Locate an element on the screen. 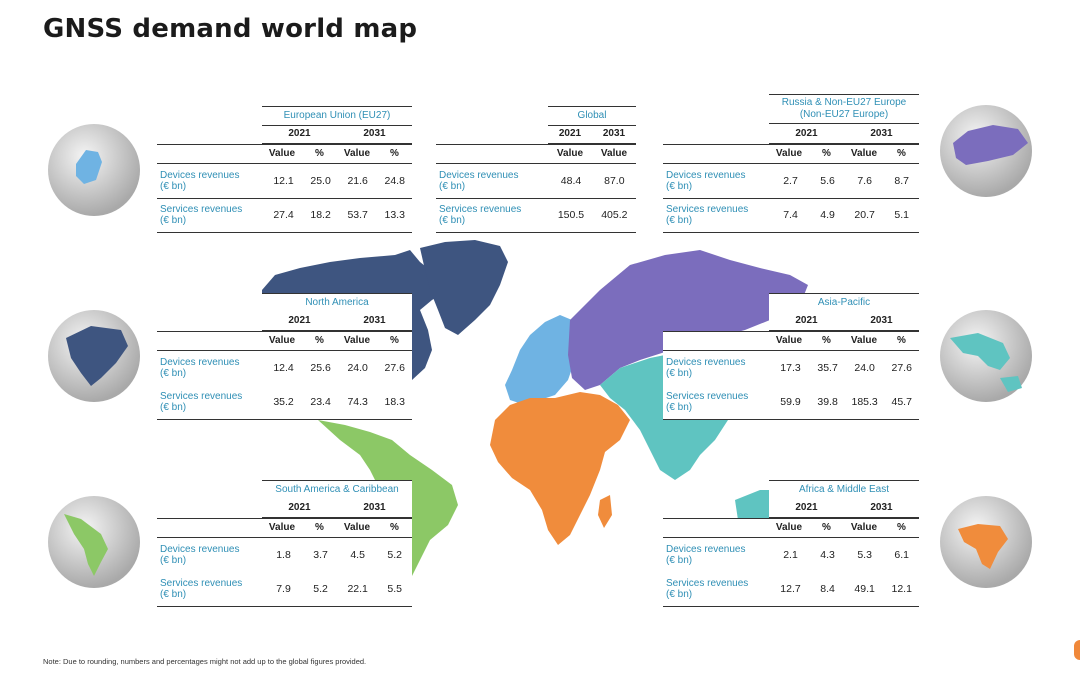  map-madagascar is located at coordinates (605, 511).